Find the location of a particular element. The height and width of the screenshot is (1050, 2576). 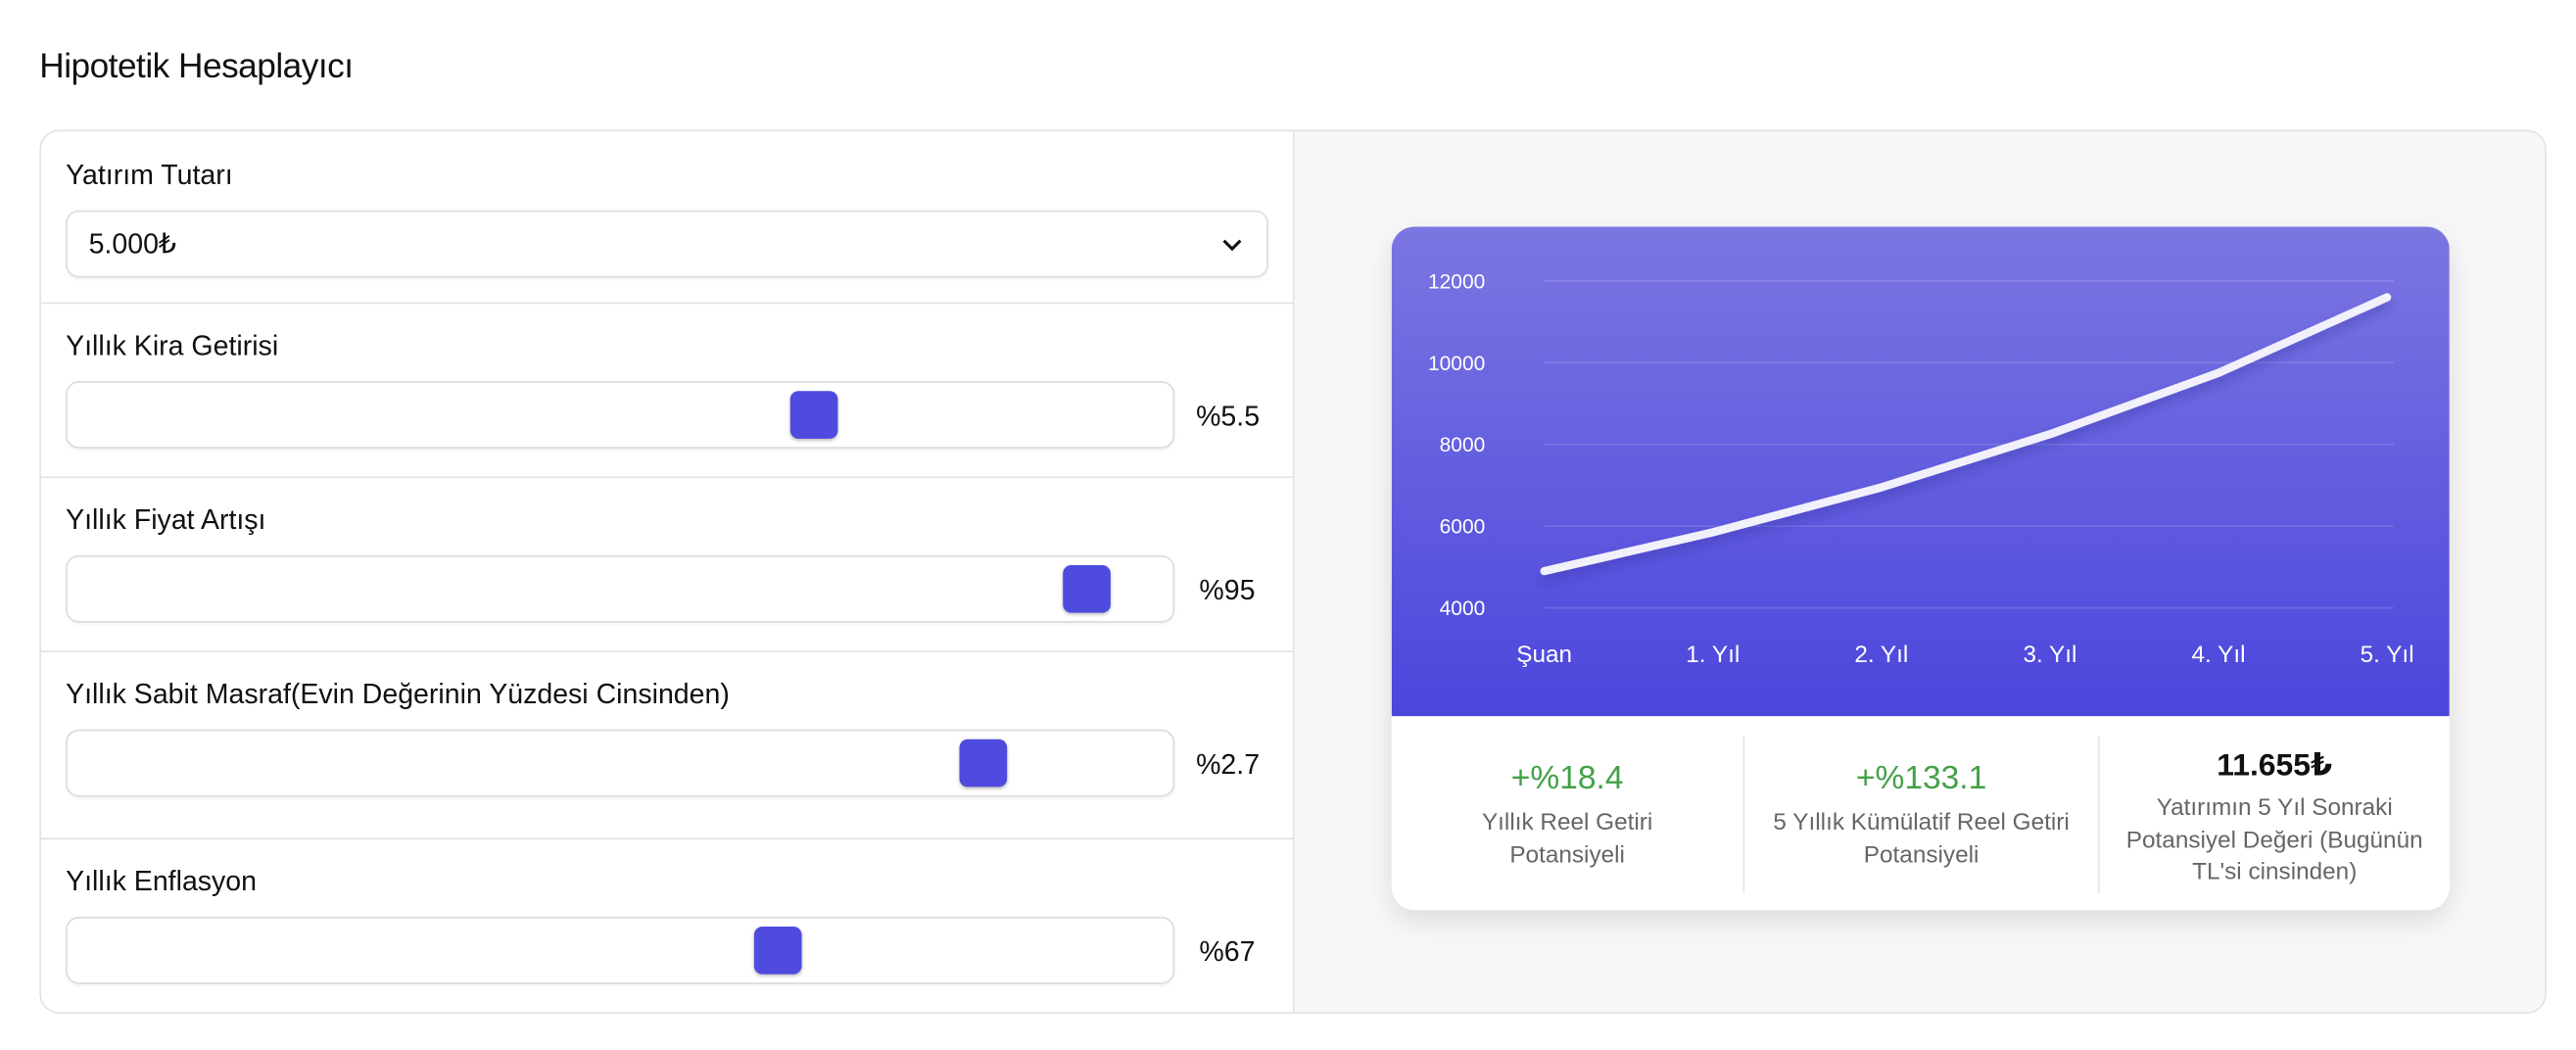

x-tick-label: Şuan is located at coordinates (1544, 655).